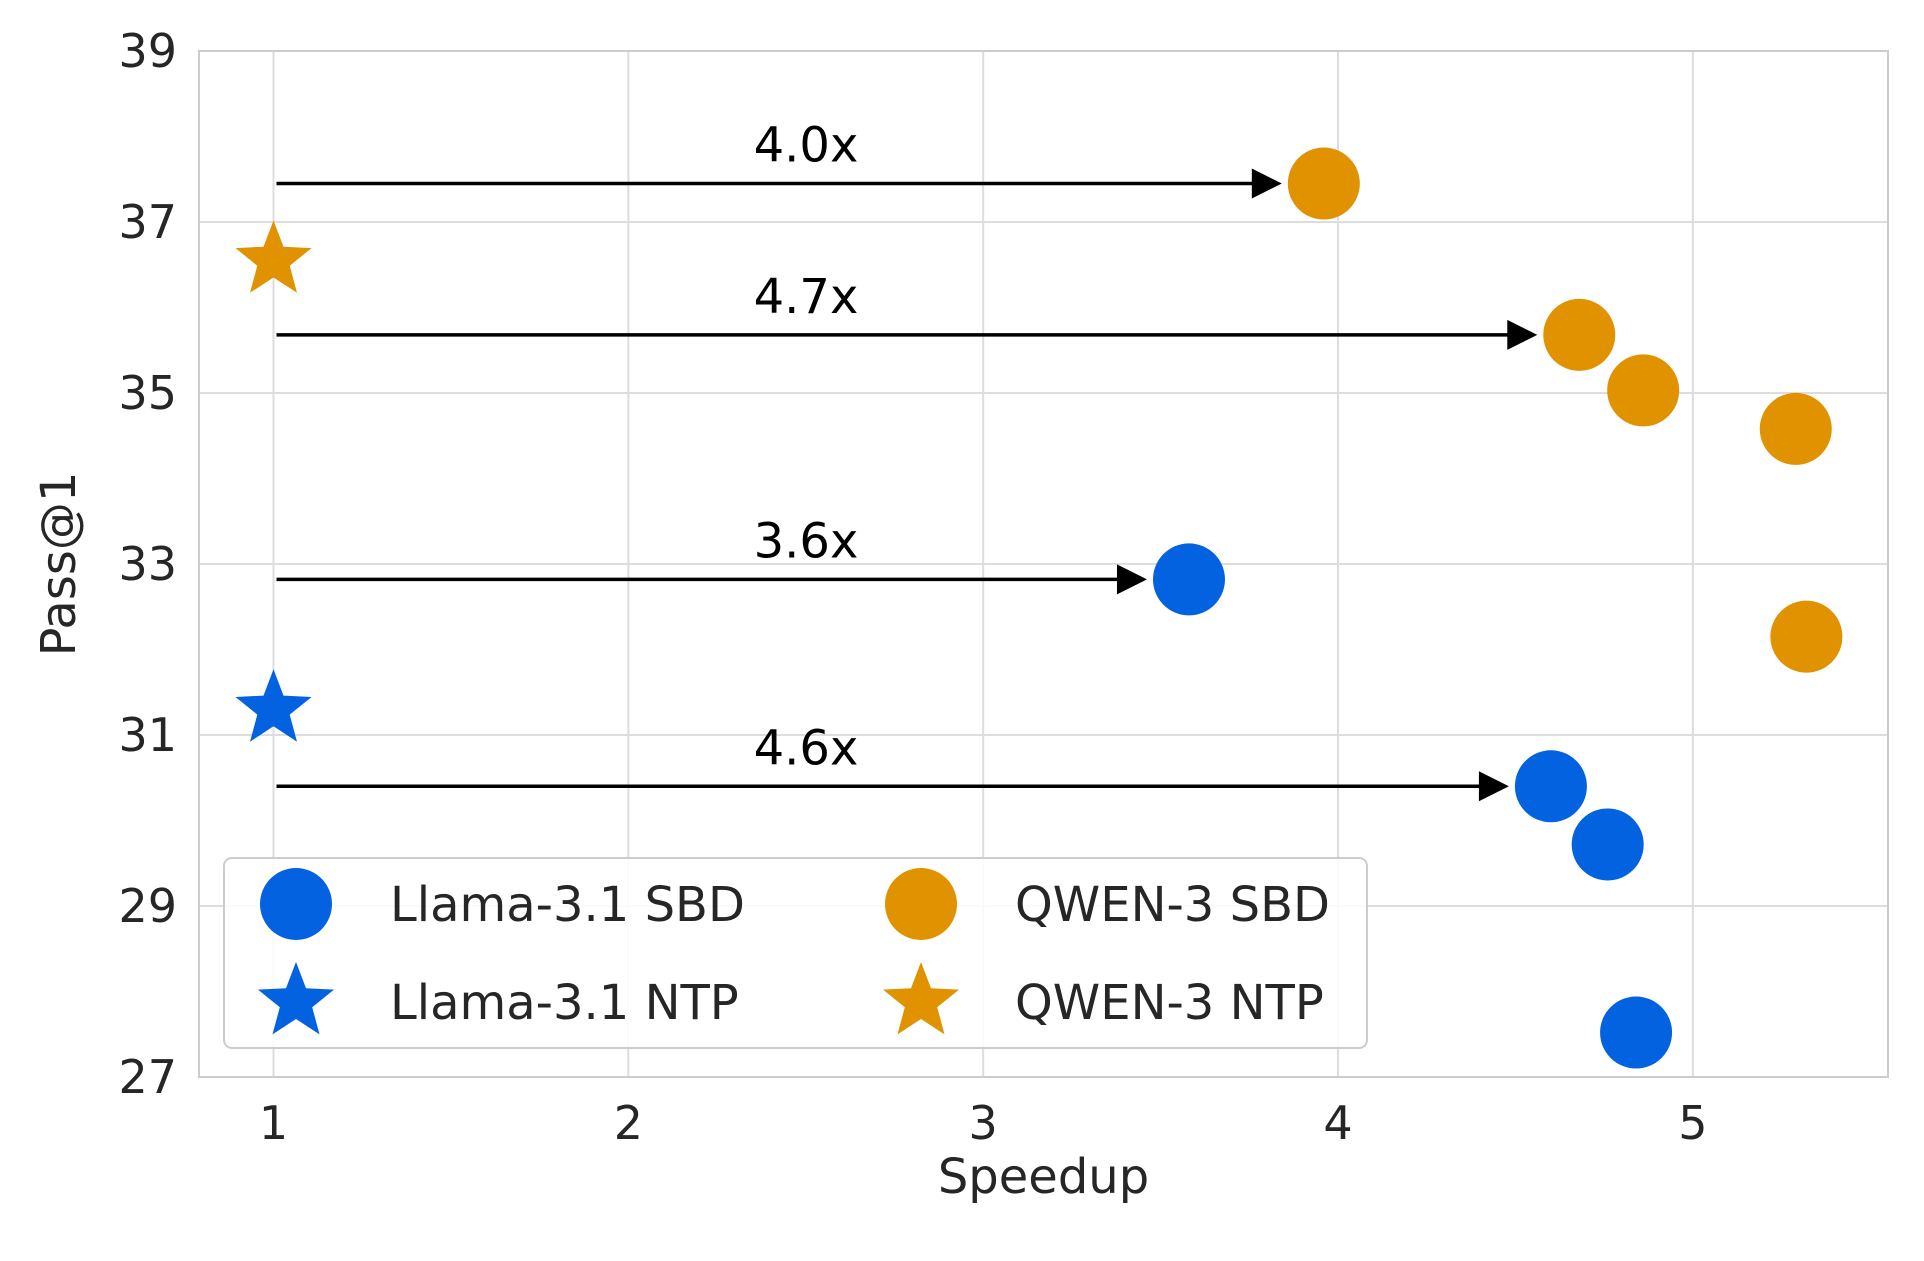 This screenshot has width=1924, height=1261. Describe the element at coordinates (147, 735) in the screenshot. I see `y-tick-label: 31` at that location.